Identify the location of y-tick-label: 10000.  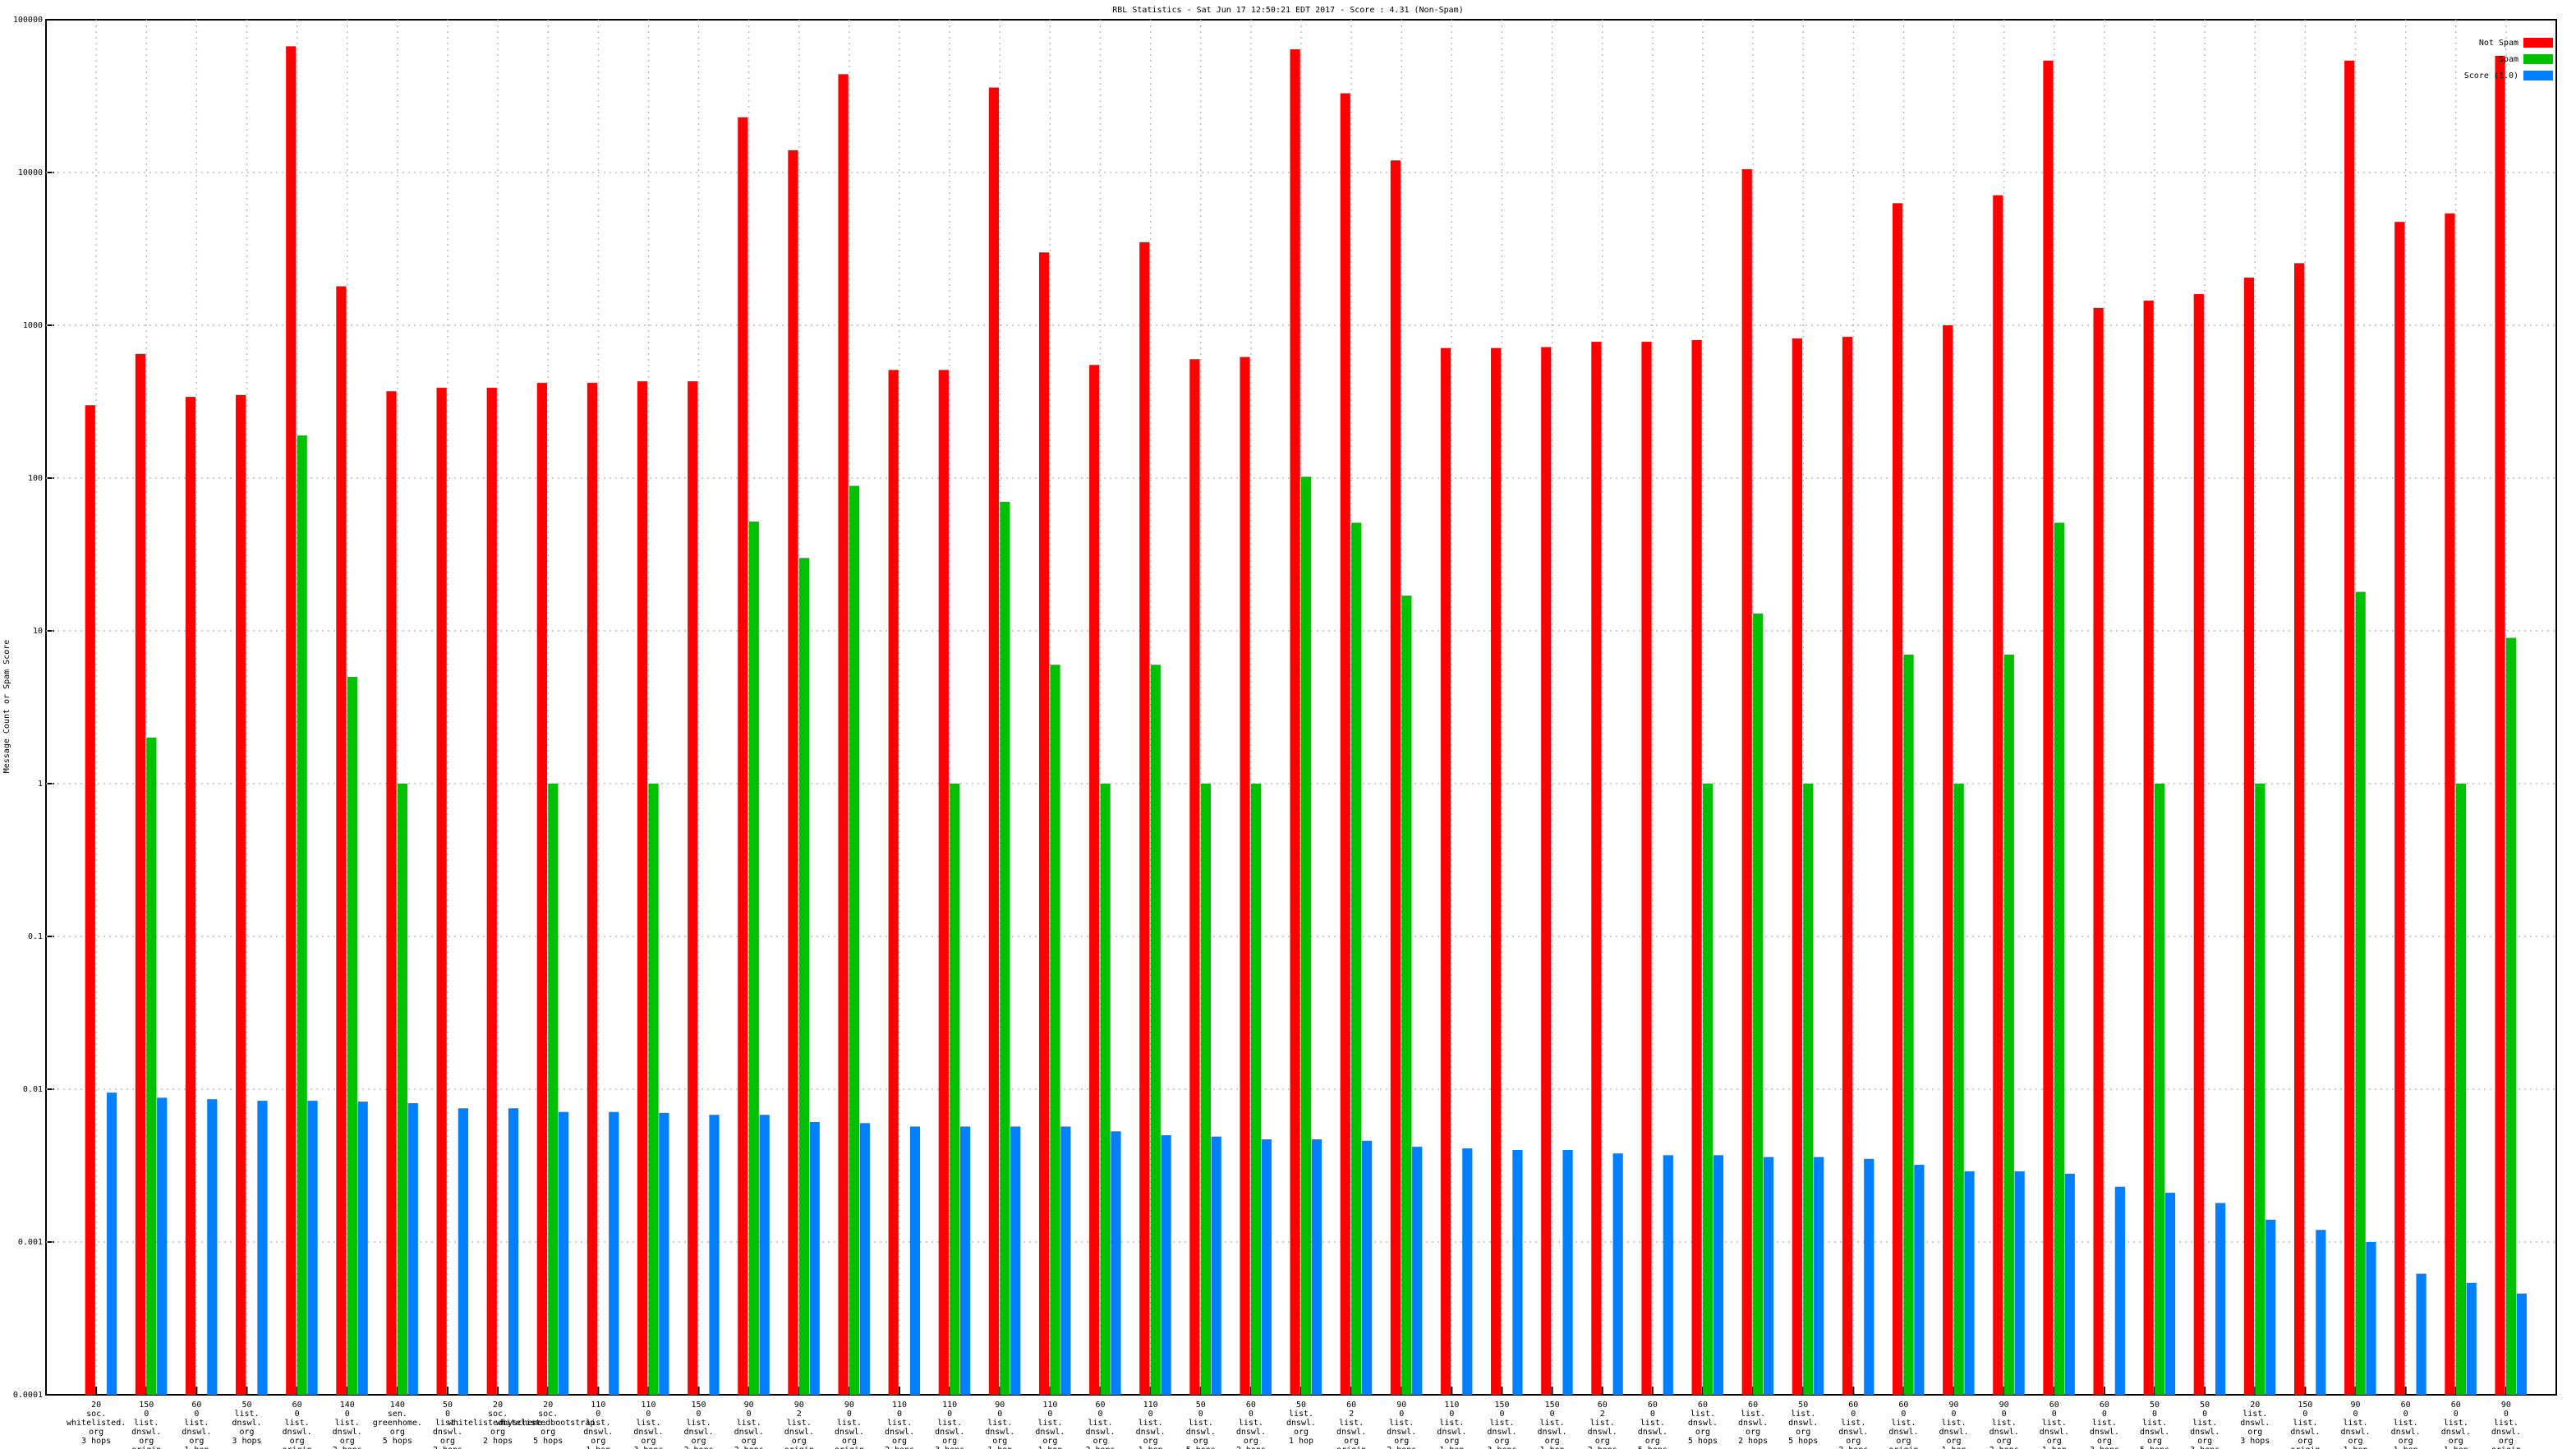
(30, 172).